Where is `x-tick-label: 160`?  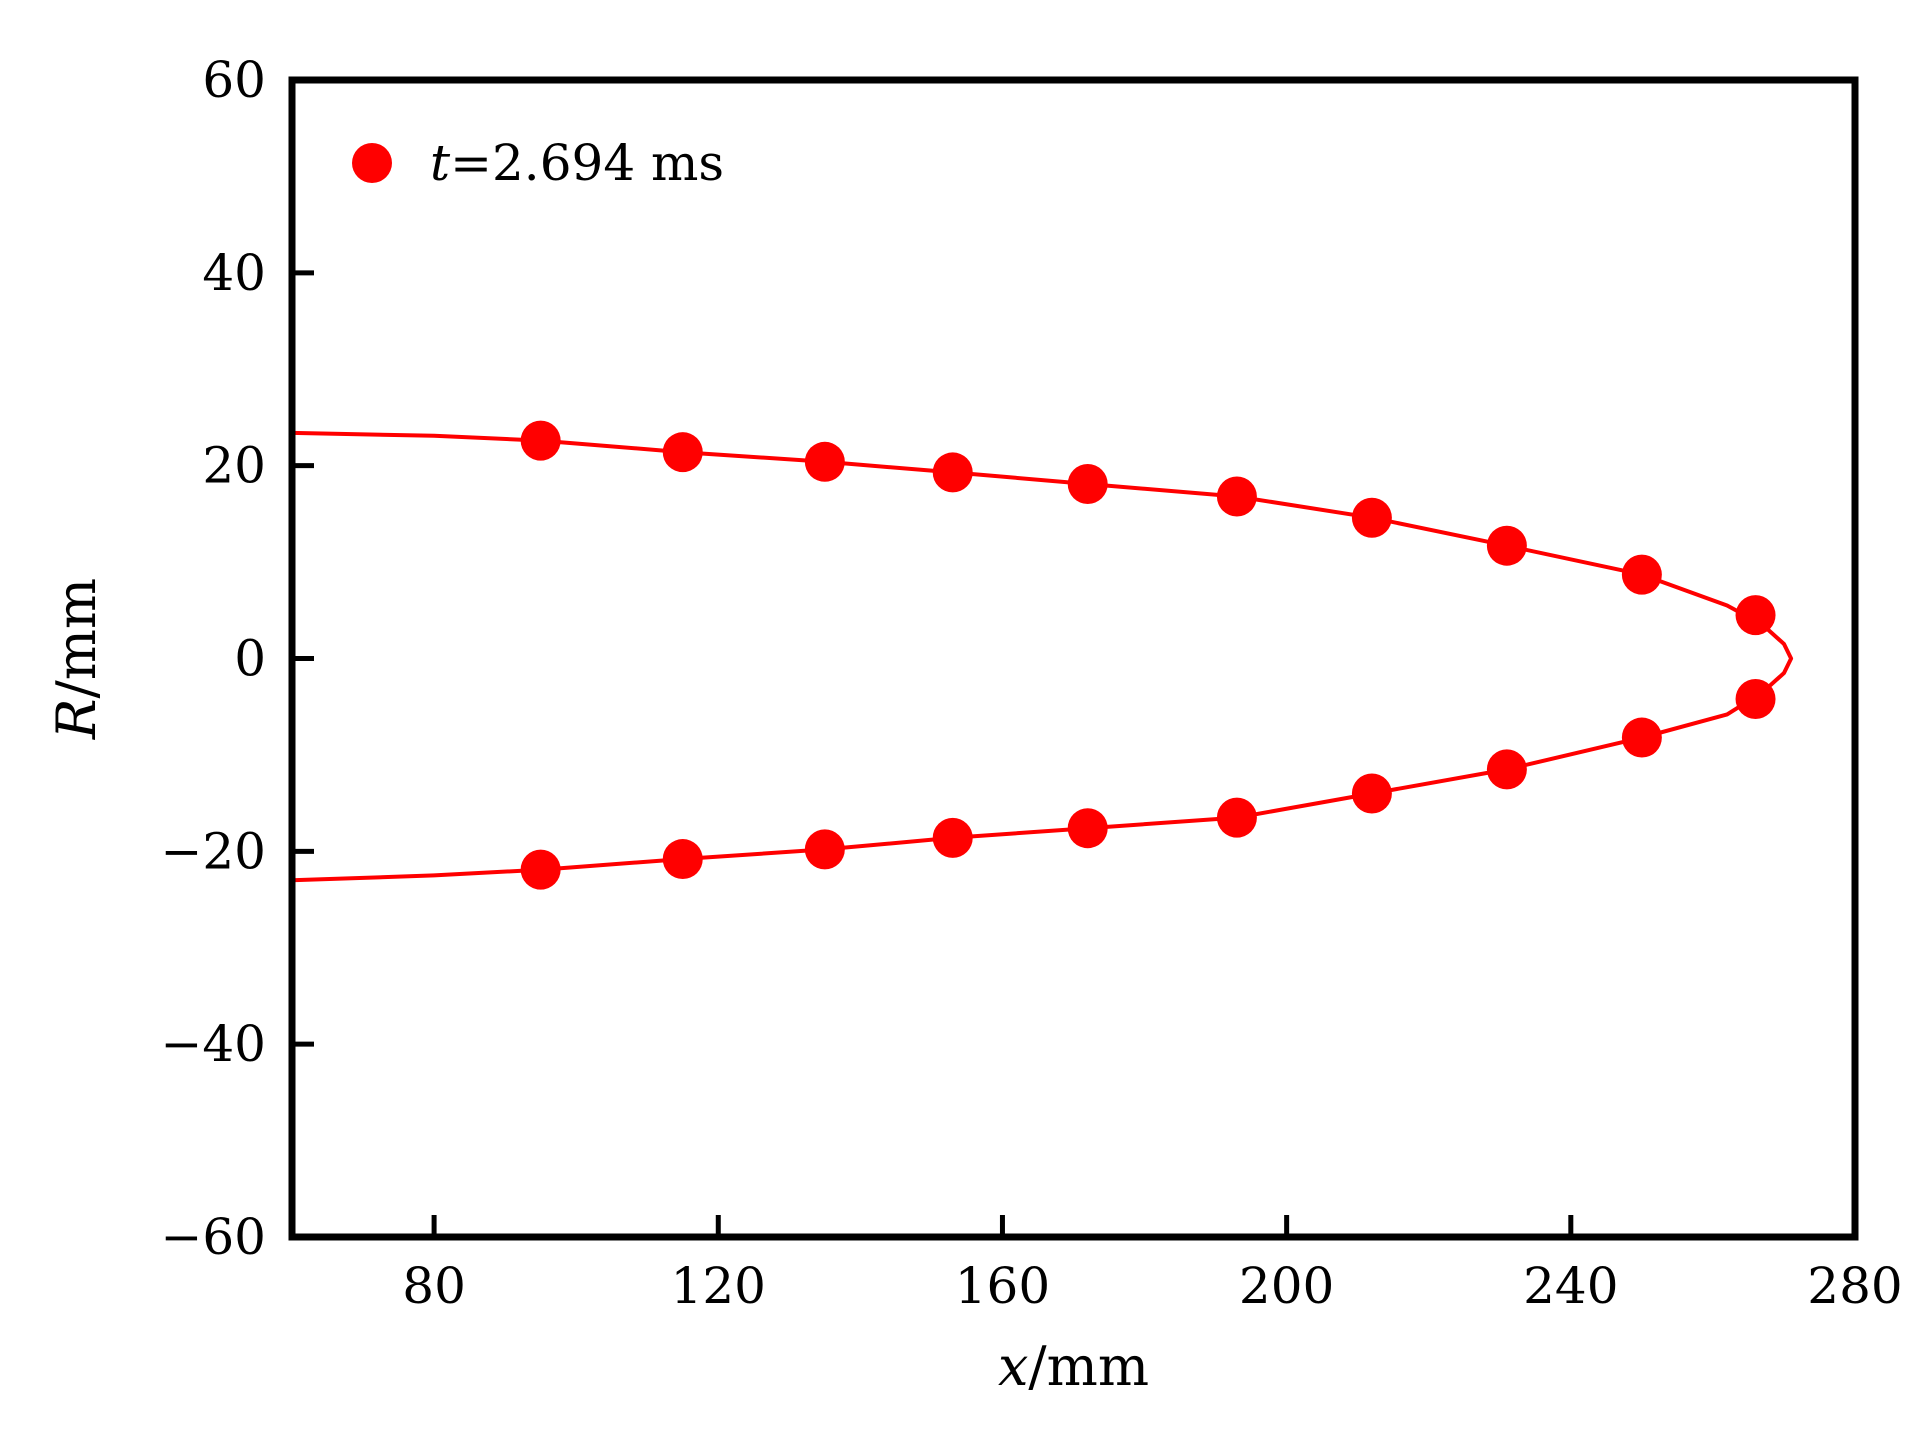
x-tick-label: 160 is located at coordinates (1002, 1286).